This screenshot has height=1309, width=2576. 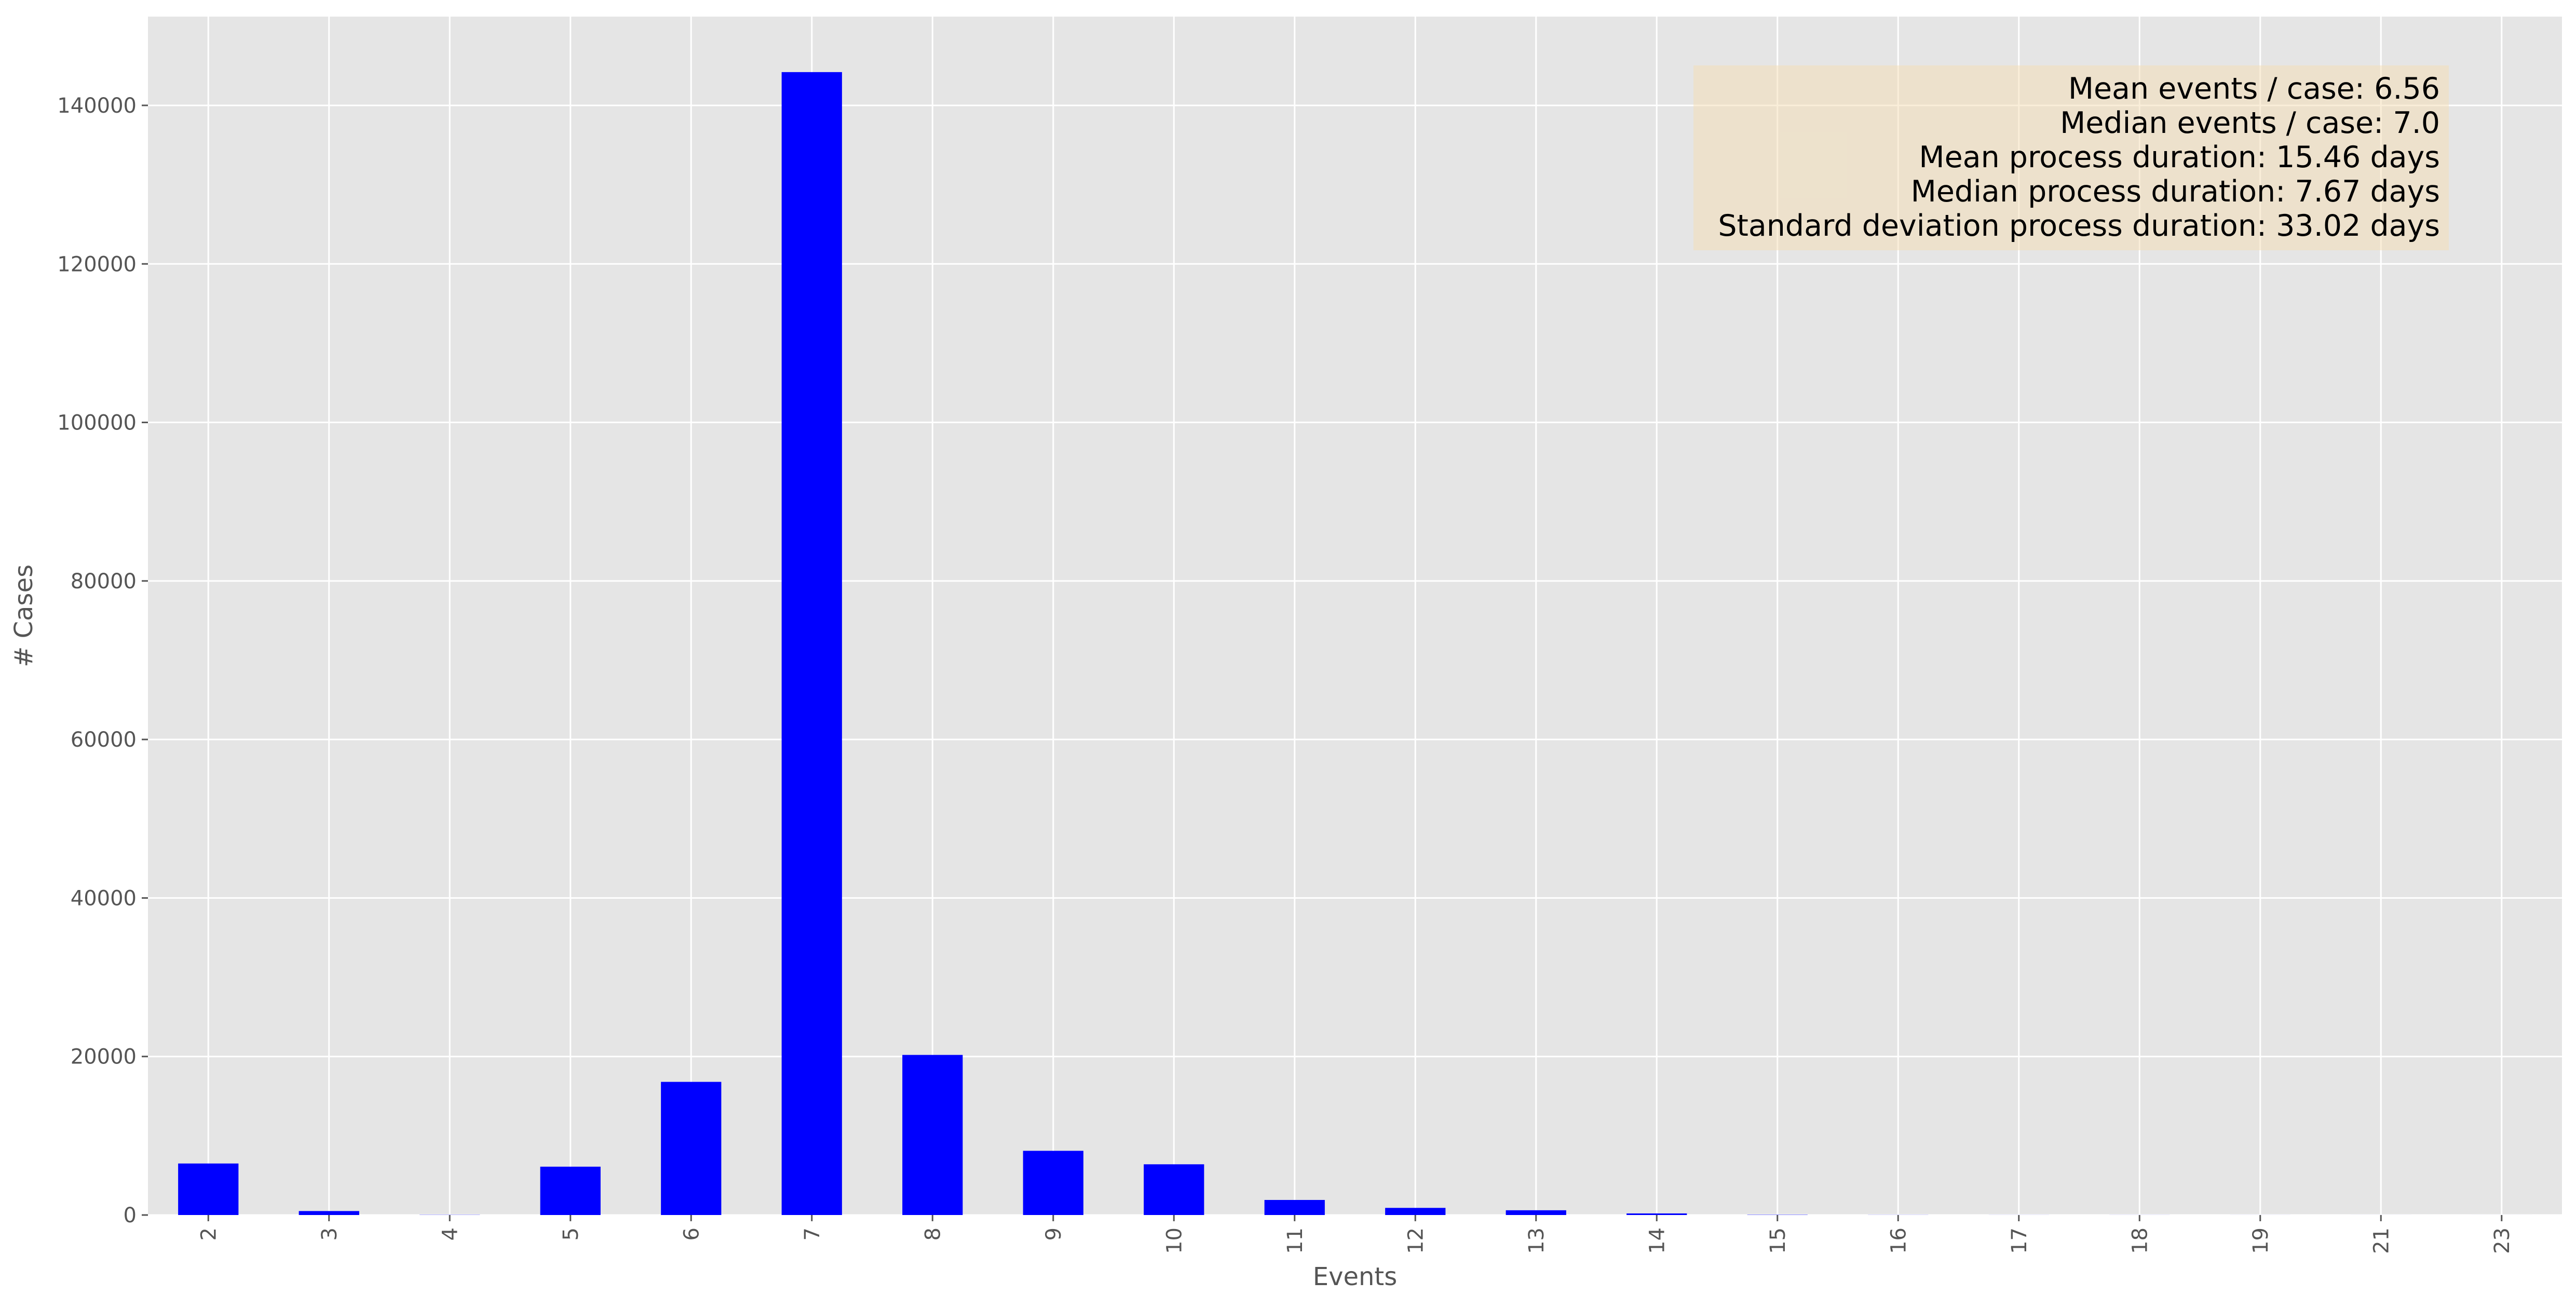 What do you see at coordinates (97, 264) in the screenshot?
I see `y-tick-label: 120000` at bounding box center [97, 264].